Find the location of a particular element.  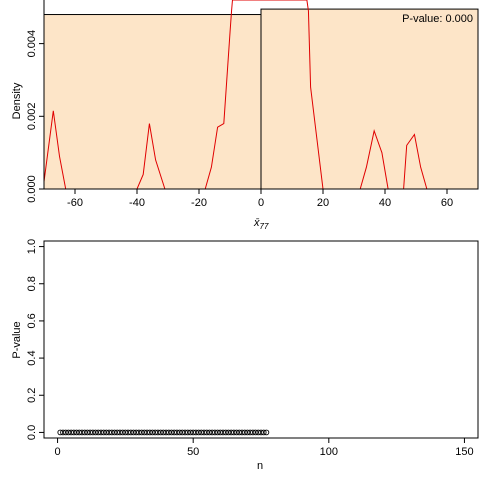

pvalue-points is located at coordinates (163, 432).